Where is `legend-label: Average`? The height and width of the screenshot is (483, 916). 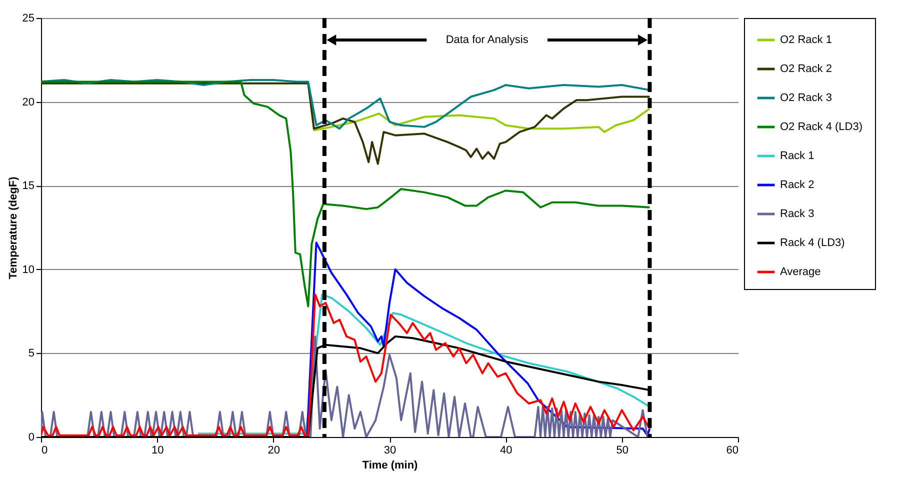
legend-label: Average is located at coordinates (800, 272).